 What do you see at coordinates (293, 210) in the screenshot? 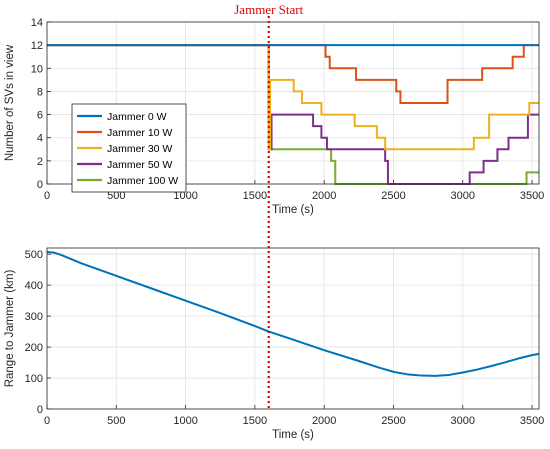
I see `top-x-axis-label: Time (s)` at bounding box center [293, 210].